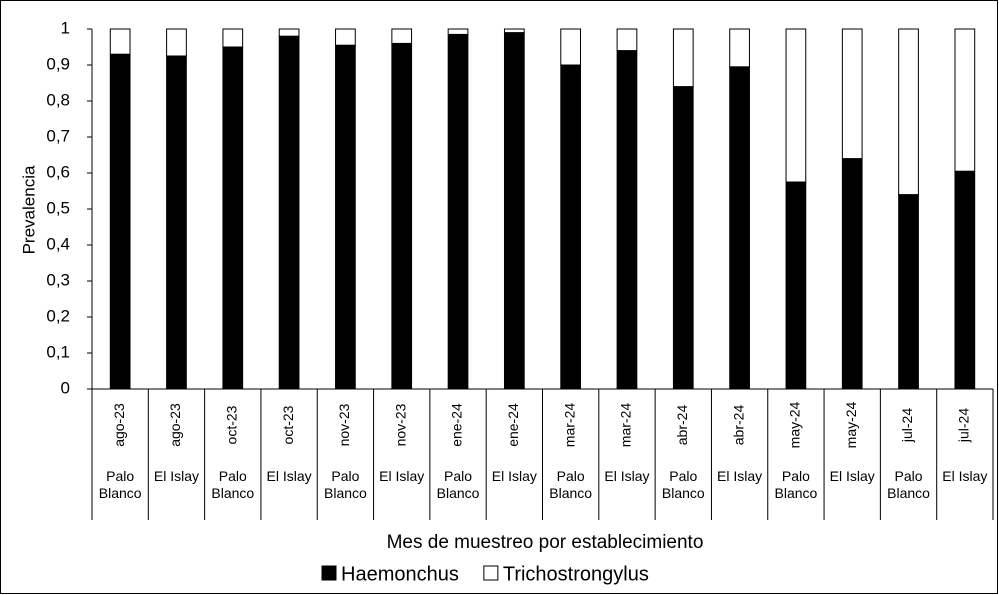  What do you see at coordinates (58, 171) in the screenshot?
I see `y-tick-label: 0,6` at bounding box center [58, 171].